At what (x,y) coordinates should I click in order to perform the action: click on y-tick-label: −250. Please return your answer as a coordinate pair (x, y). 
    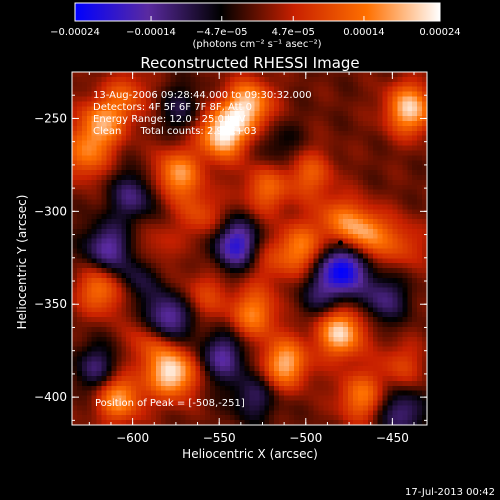
    Looking at the image, I should click on (50, 118).